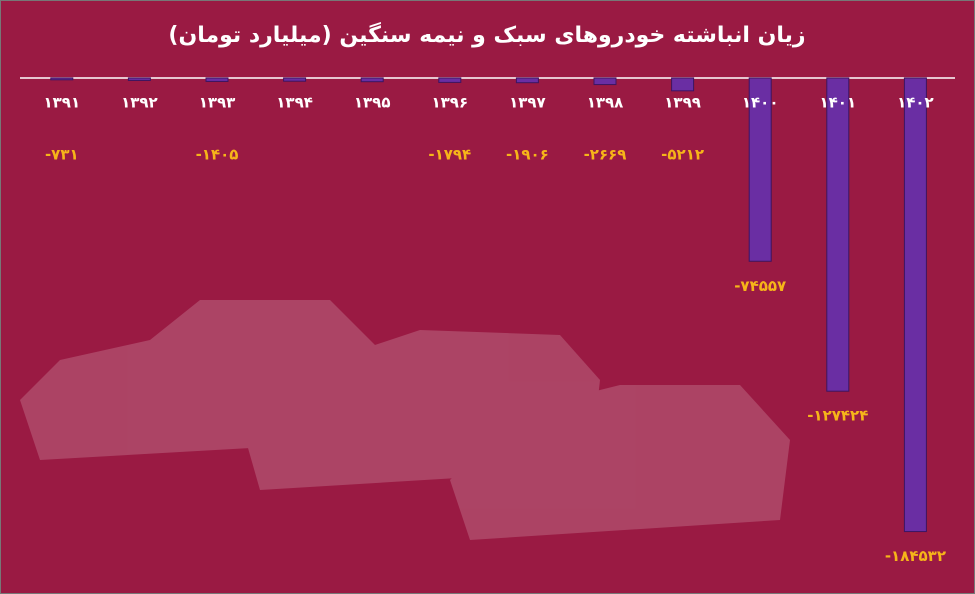  Describe the element at coordinates (682, 155) in the screenshot. I see `value-label: -۵۲۱۲` at that location.